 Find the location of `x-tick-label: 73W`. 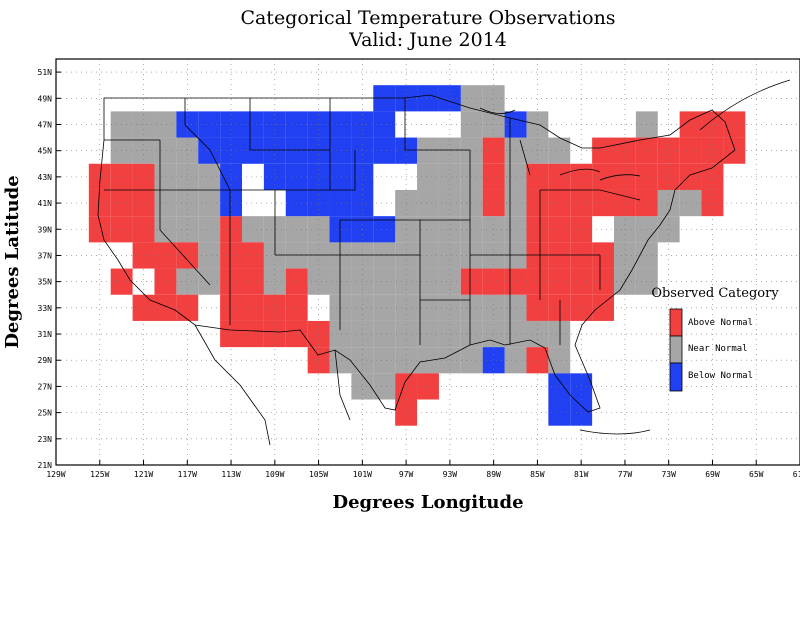

x-tick-label: 73W is located at coordinates (668, 474).